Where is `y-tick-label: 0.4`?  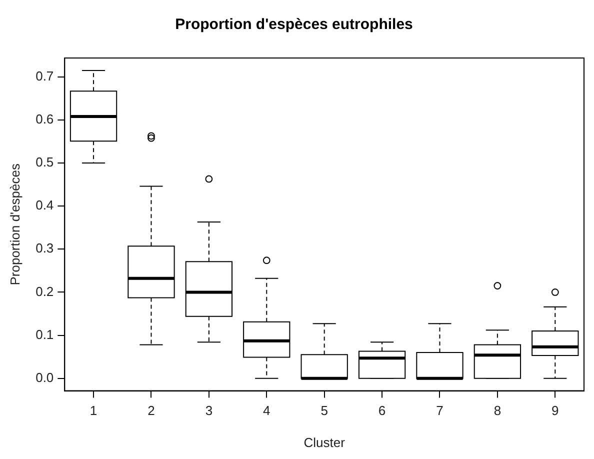
y-tick-label: 0.4 is located at coordinates (45, 205).